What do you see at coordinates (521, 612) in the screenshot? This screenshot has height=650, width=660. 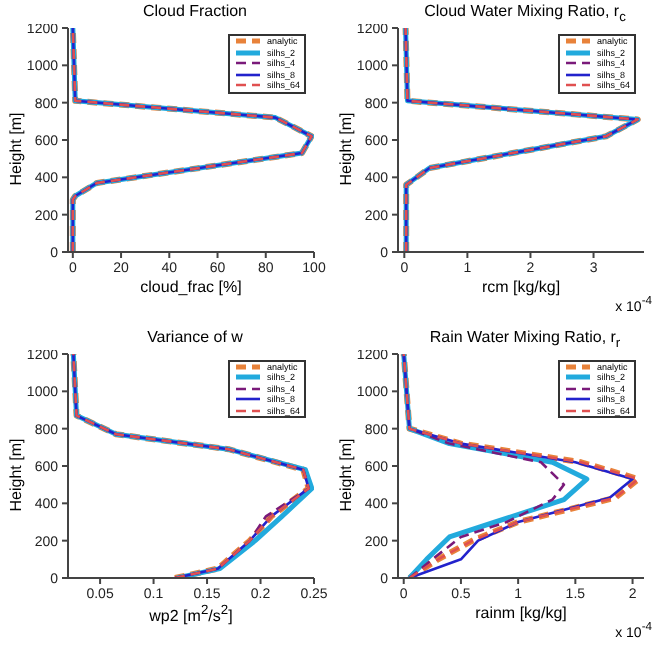 I see `x-axis-title: rainm [kg/kg]` at bounding box center [521, 612].